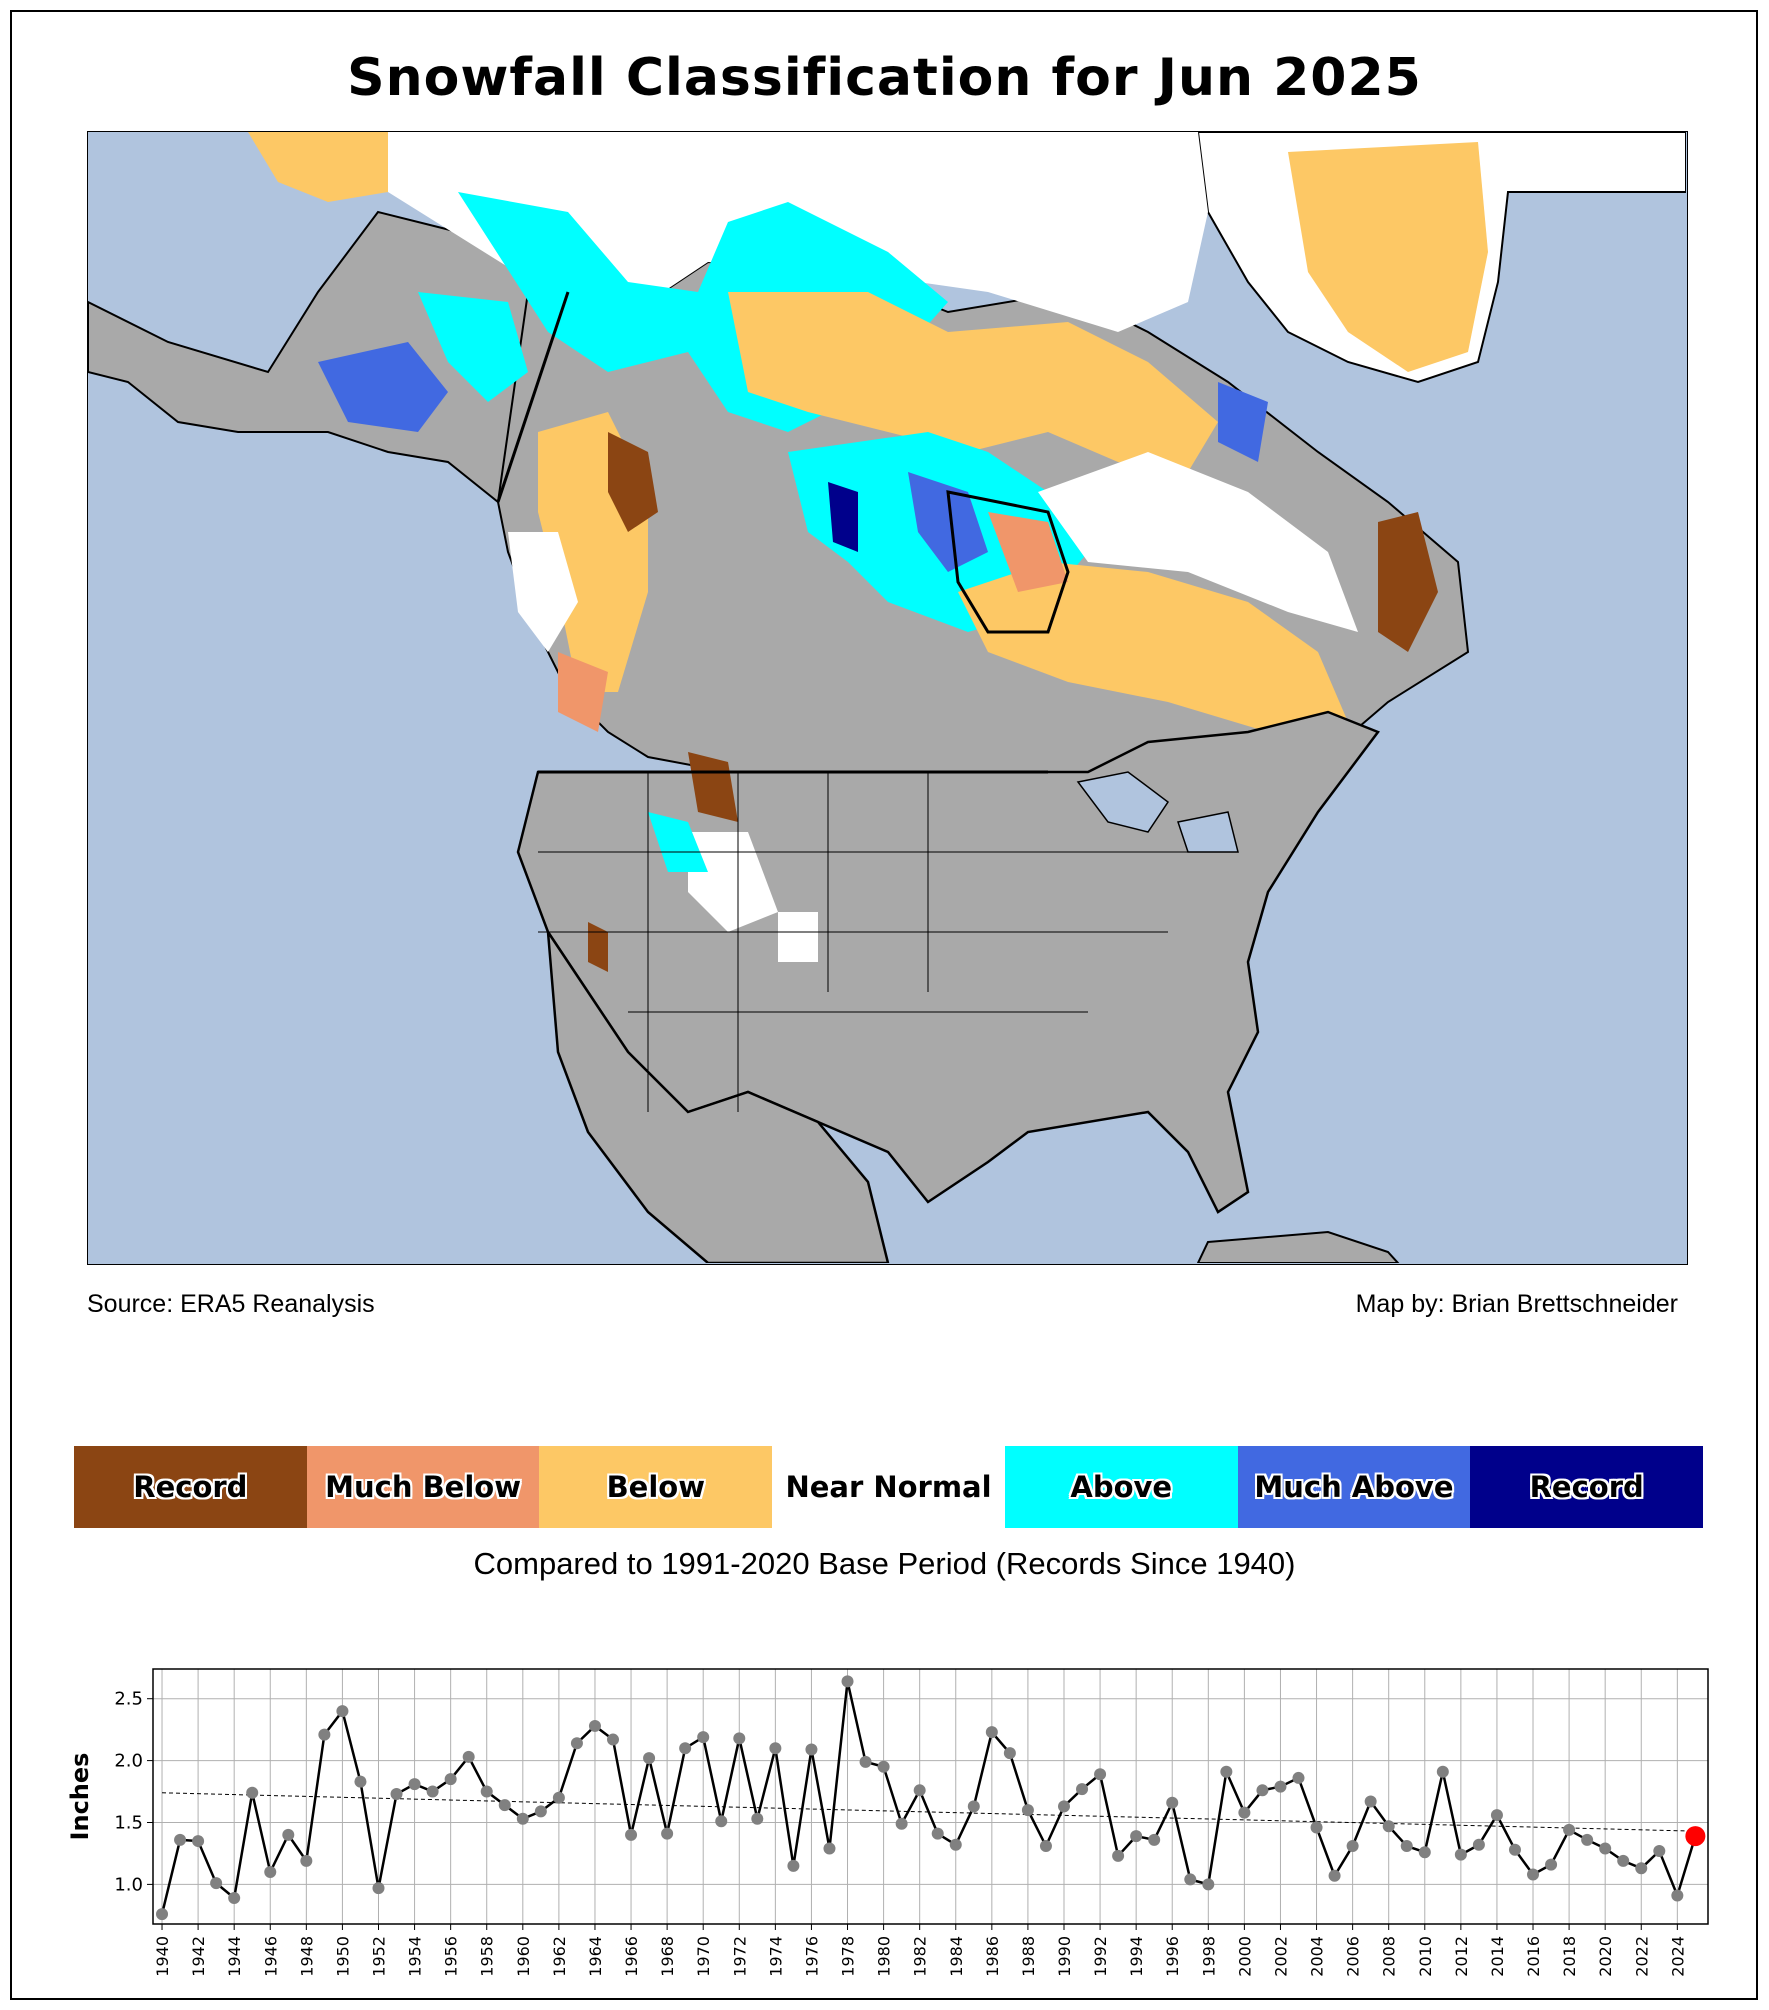  I want to click on plot-area, so click(930, 1796).